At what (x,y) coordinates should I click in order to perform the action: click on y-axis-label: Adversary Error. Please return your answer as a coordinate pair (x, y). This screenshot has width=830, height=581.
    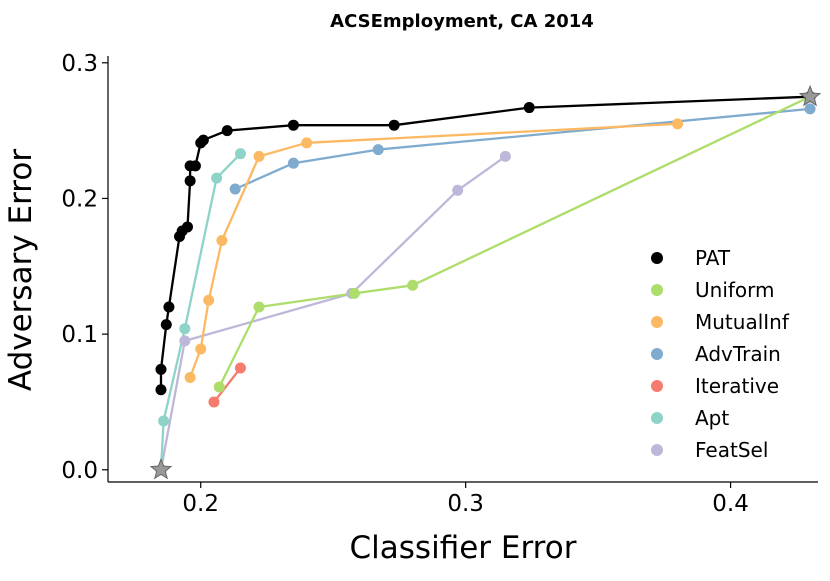
    Looking at the image, I should click on (21, 270).